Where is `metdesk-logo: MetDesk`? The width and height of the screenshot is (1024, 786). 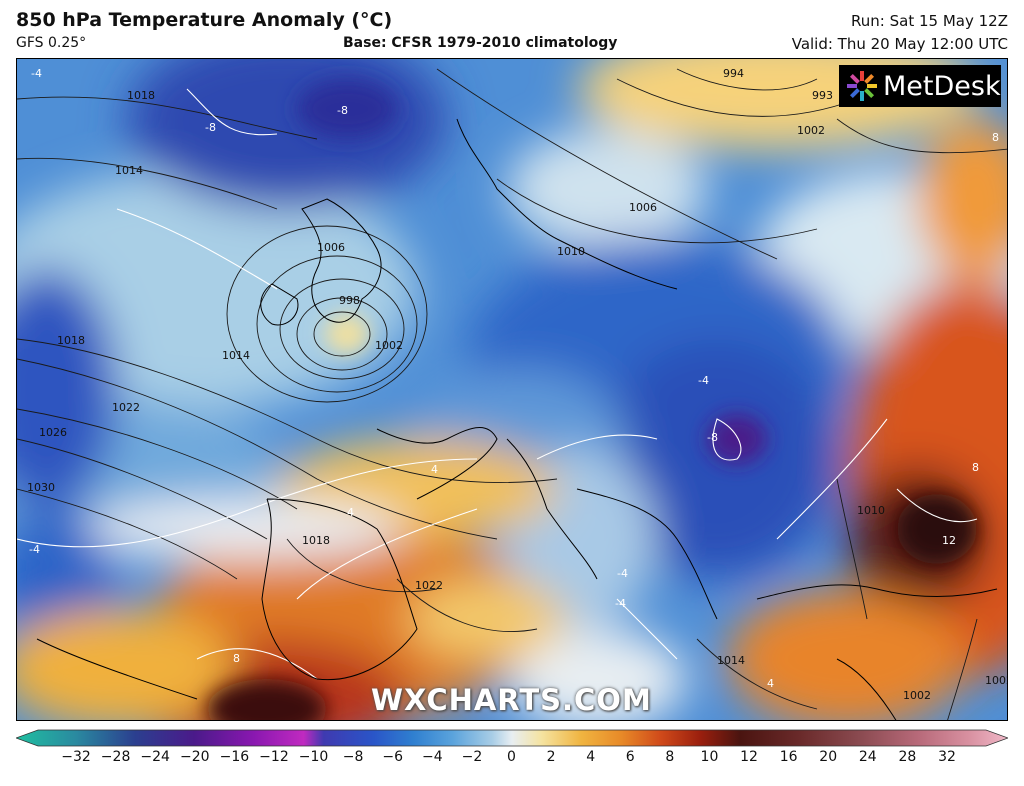 metdesk-logo: MetDesk is located at coordinates (920, 86).